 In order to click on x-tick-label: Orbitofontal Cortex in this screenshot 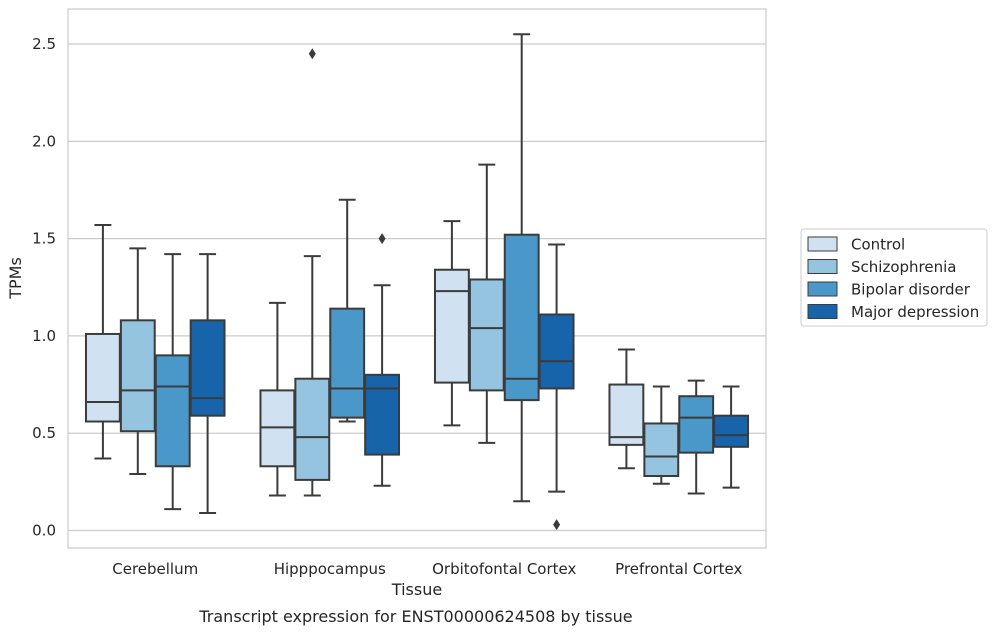, I will do `click(504, 569)`.